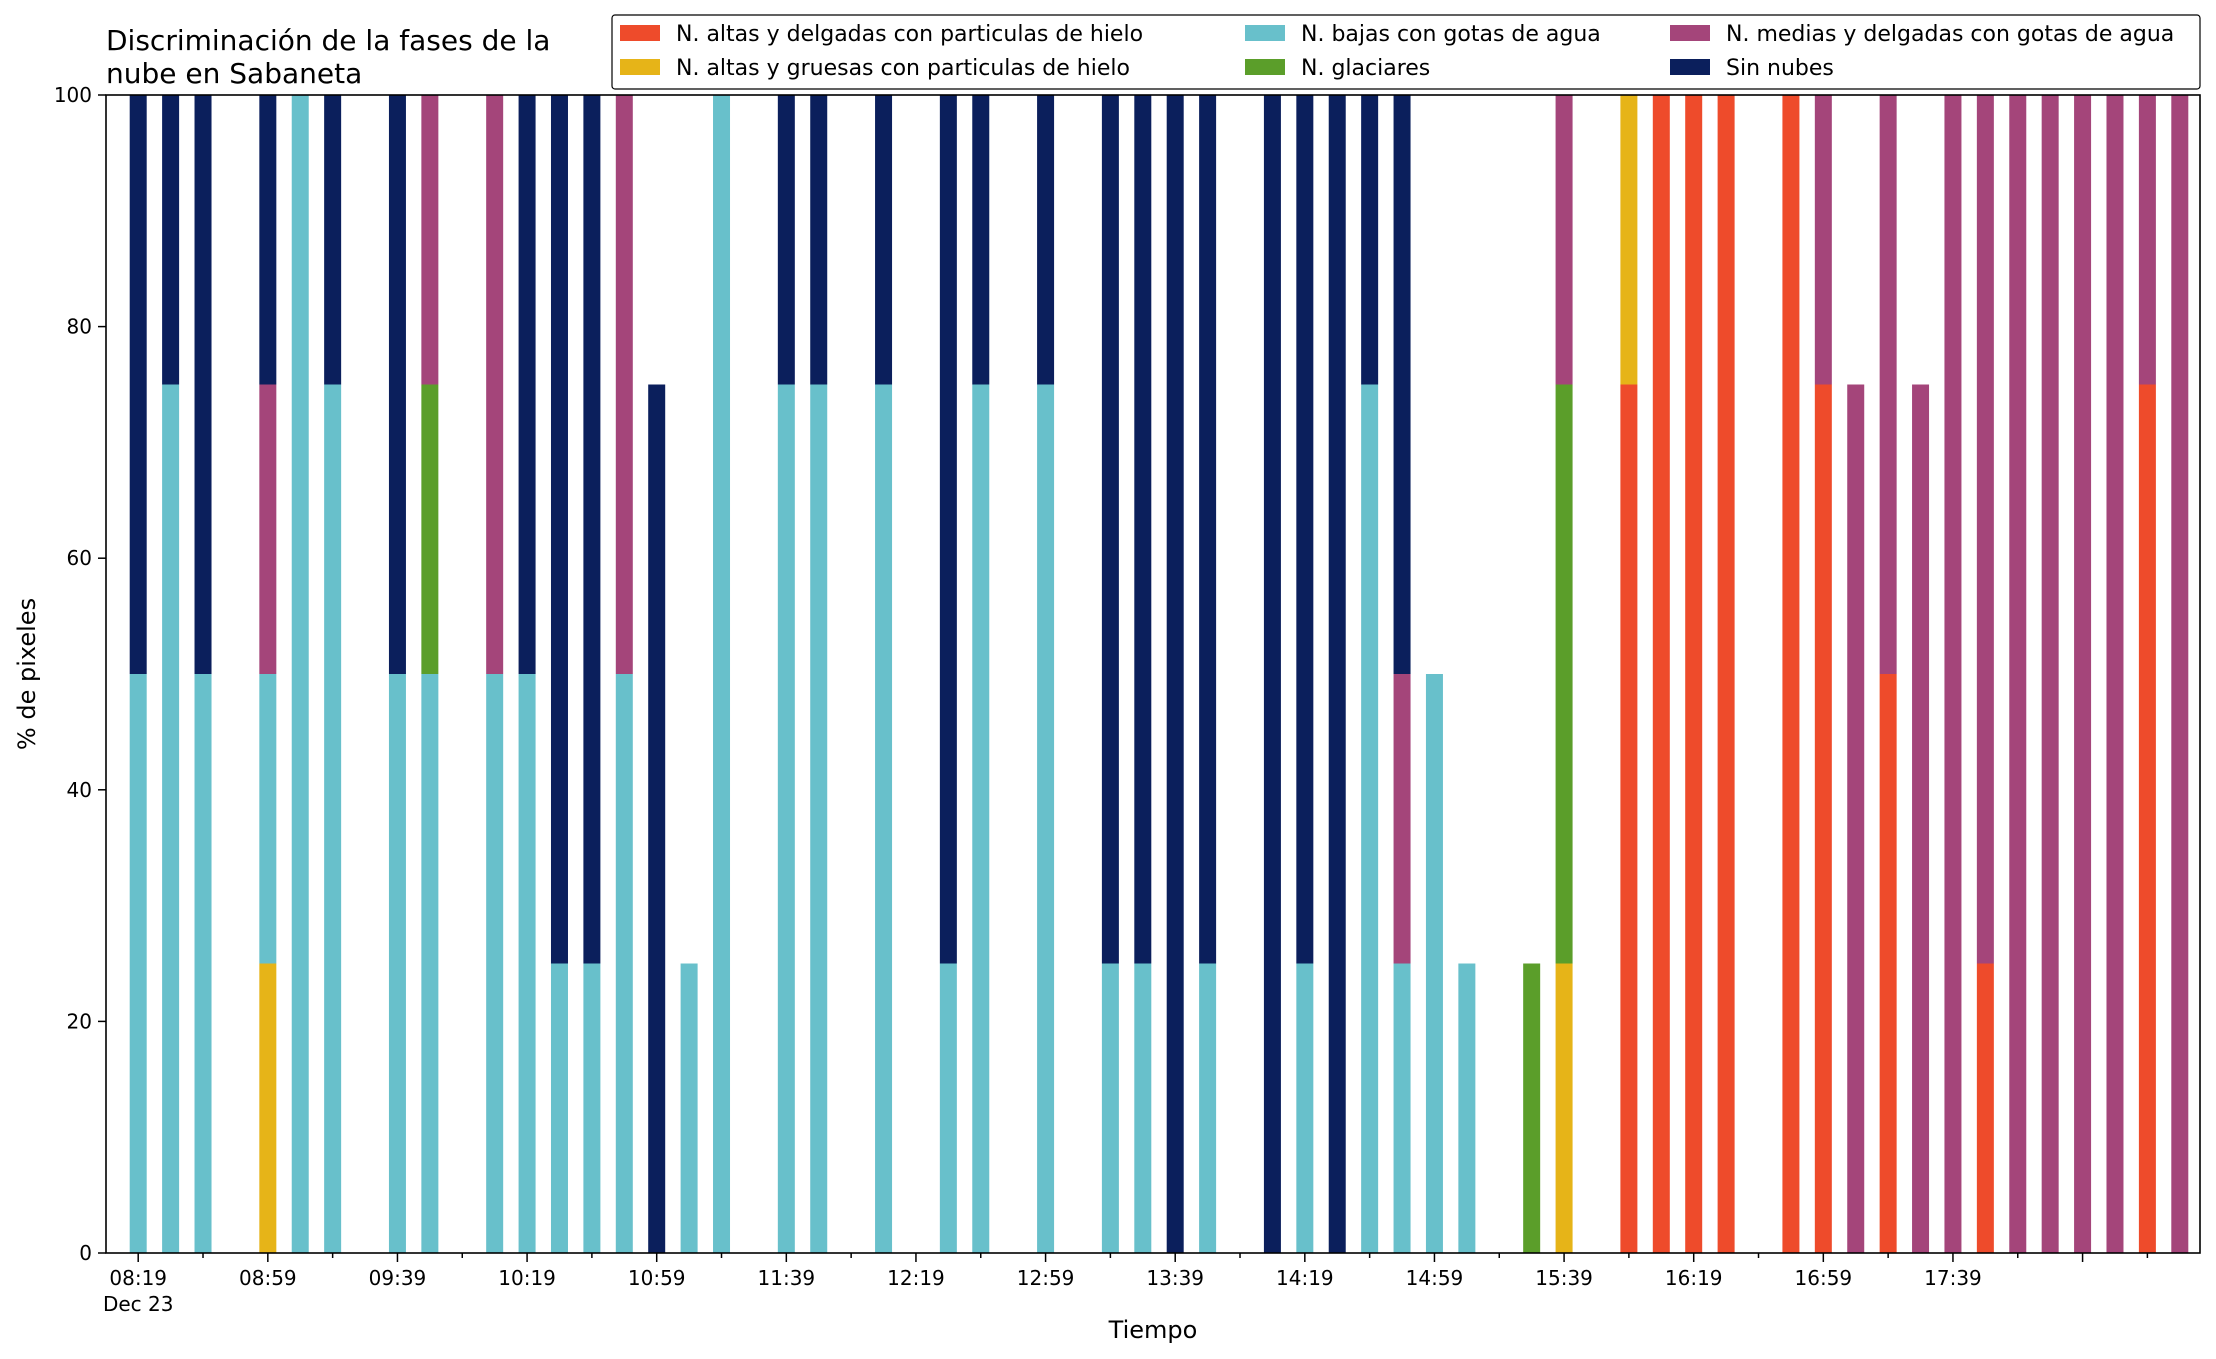  Describe the element at coordinates (79, 1021) in the screenshot. I see `y-tick-label: 20` at that location.